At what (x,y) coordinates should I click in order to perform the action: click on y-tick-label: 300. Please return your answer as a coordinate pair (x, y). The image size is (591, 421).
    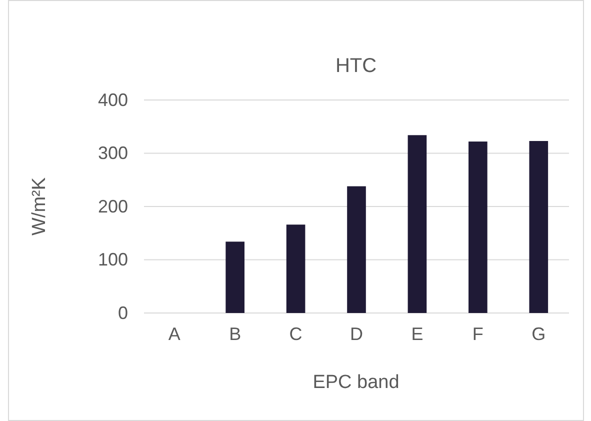
    Looking at the image, I should click on (113, 153).